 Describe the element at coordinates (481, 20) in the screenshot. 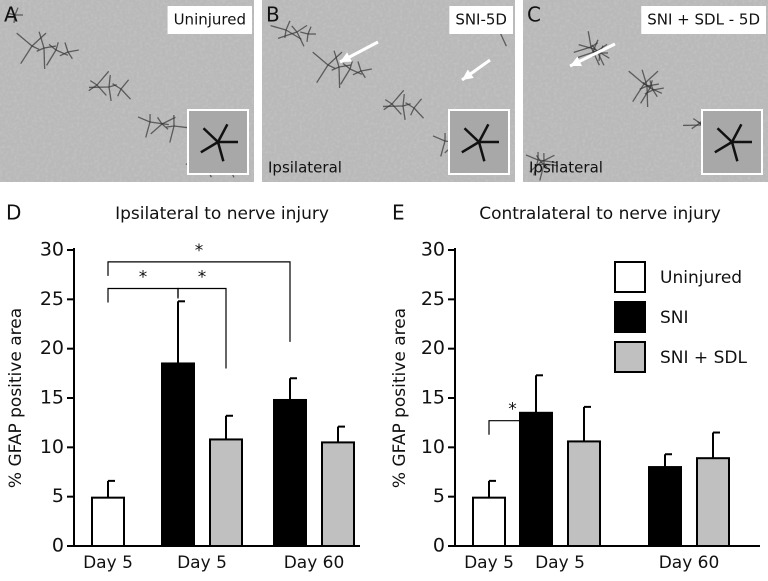

I see `panel-label: SNI-5D` at that location.